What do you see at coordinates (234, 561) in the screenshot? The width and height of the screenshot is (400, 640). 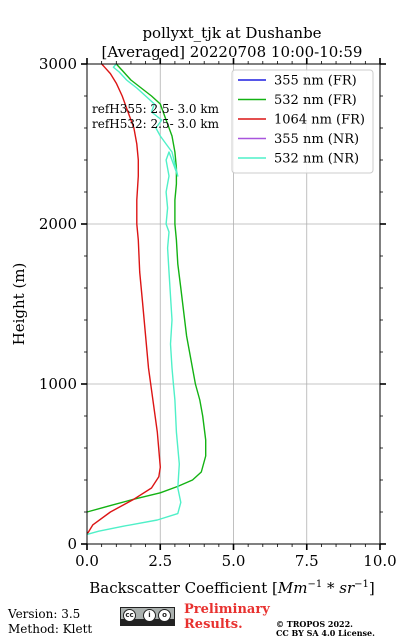 I see `x-tick-label: 5.0` at bounding box center [234, 561].